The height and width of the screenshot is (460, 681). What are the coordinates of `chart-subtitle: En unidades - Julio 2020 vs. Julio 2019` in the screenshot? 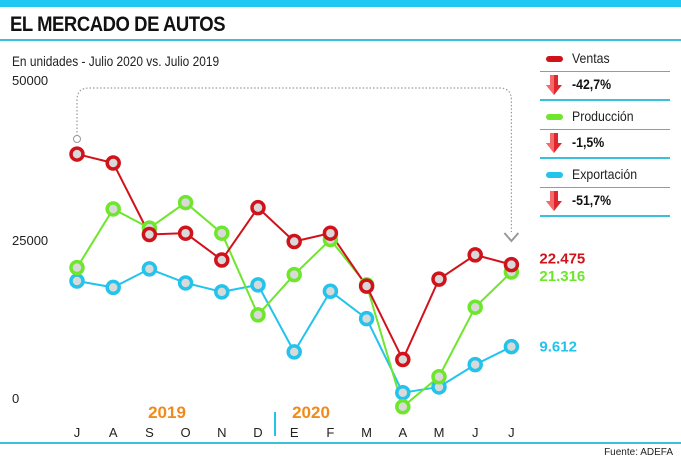 It's located at (116, 61).